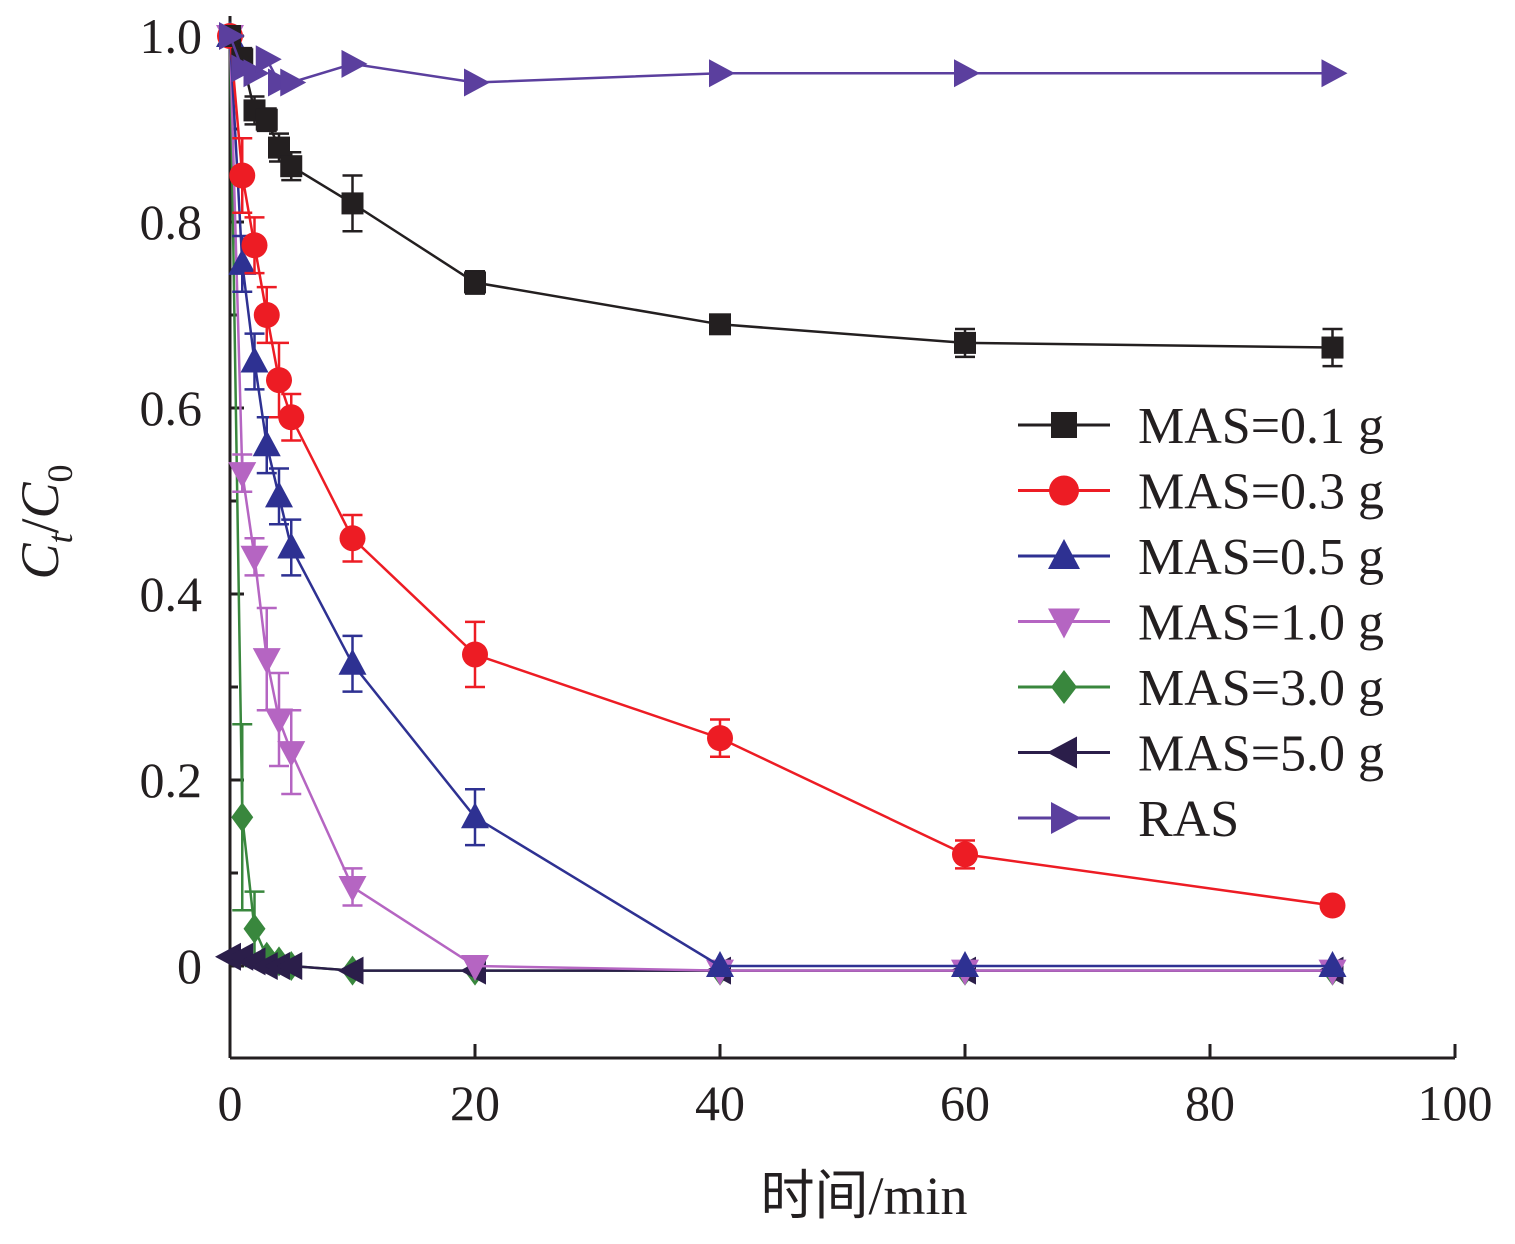 The width and height of the screenshot is (1515, 1244). What do you see at coordinates (1261, 623) in the screenshot?
I see `legend-label: MAS=1.0 g` at bounding box center [1261, 623].